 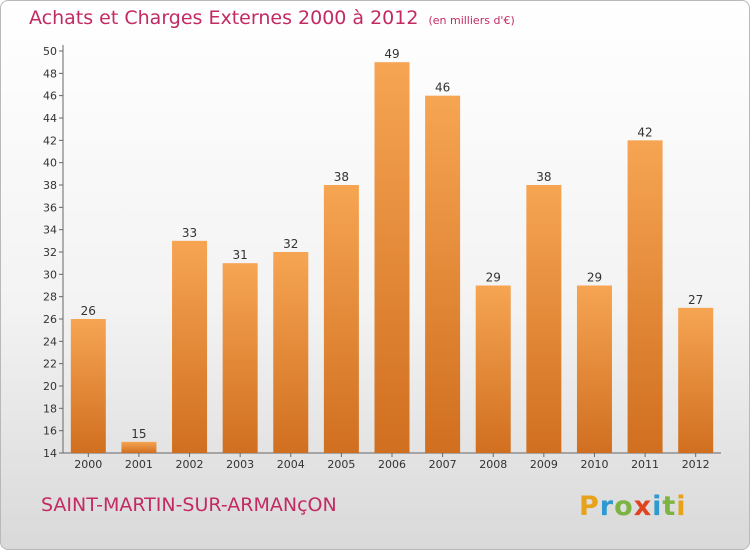 What do you see at coordinates (50, 140) in the screenshot?
I see `y-tick-label: 42` at bounding box center [50, 140].